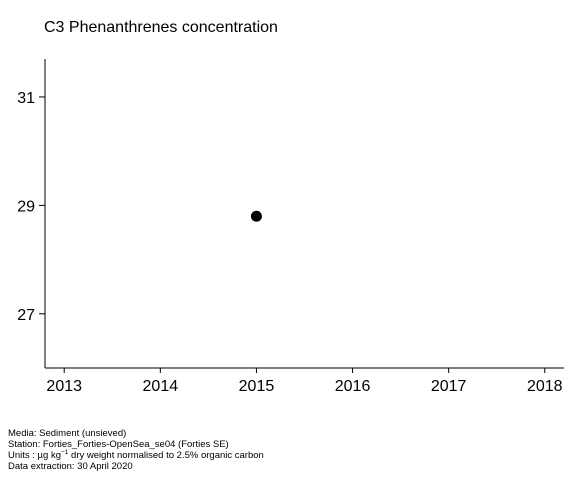  I want to click on footnote-media: Media: Sediment (unsieved), so click(67, 433).